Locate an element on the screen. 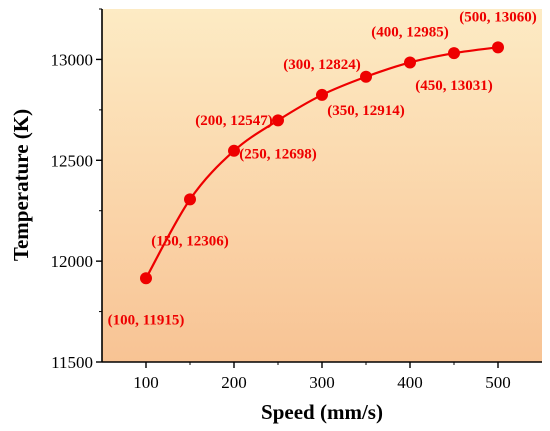  y-tick-label: 12500 is located at coordinates (72, 160).